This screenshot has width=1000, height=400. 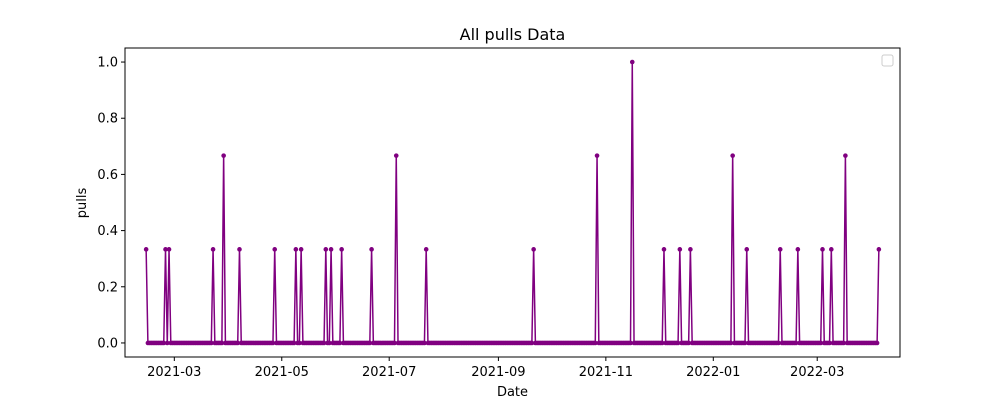 I want to click on y-tick-label: 0.8, so click(x=107, y=119).